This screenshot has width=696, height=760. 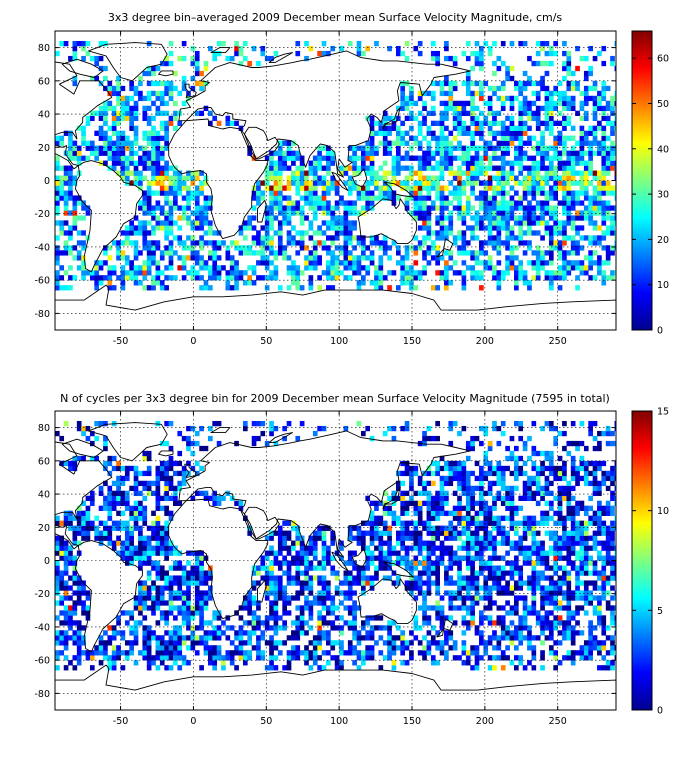 I want to click on land-outline, so click(x=166, y=73).